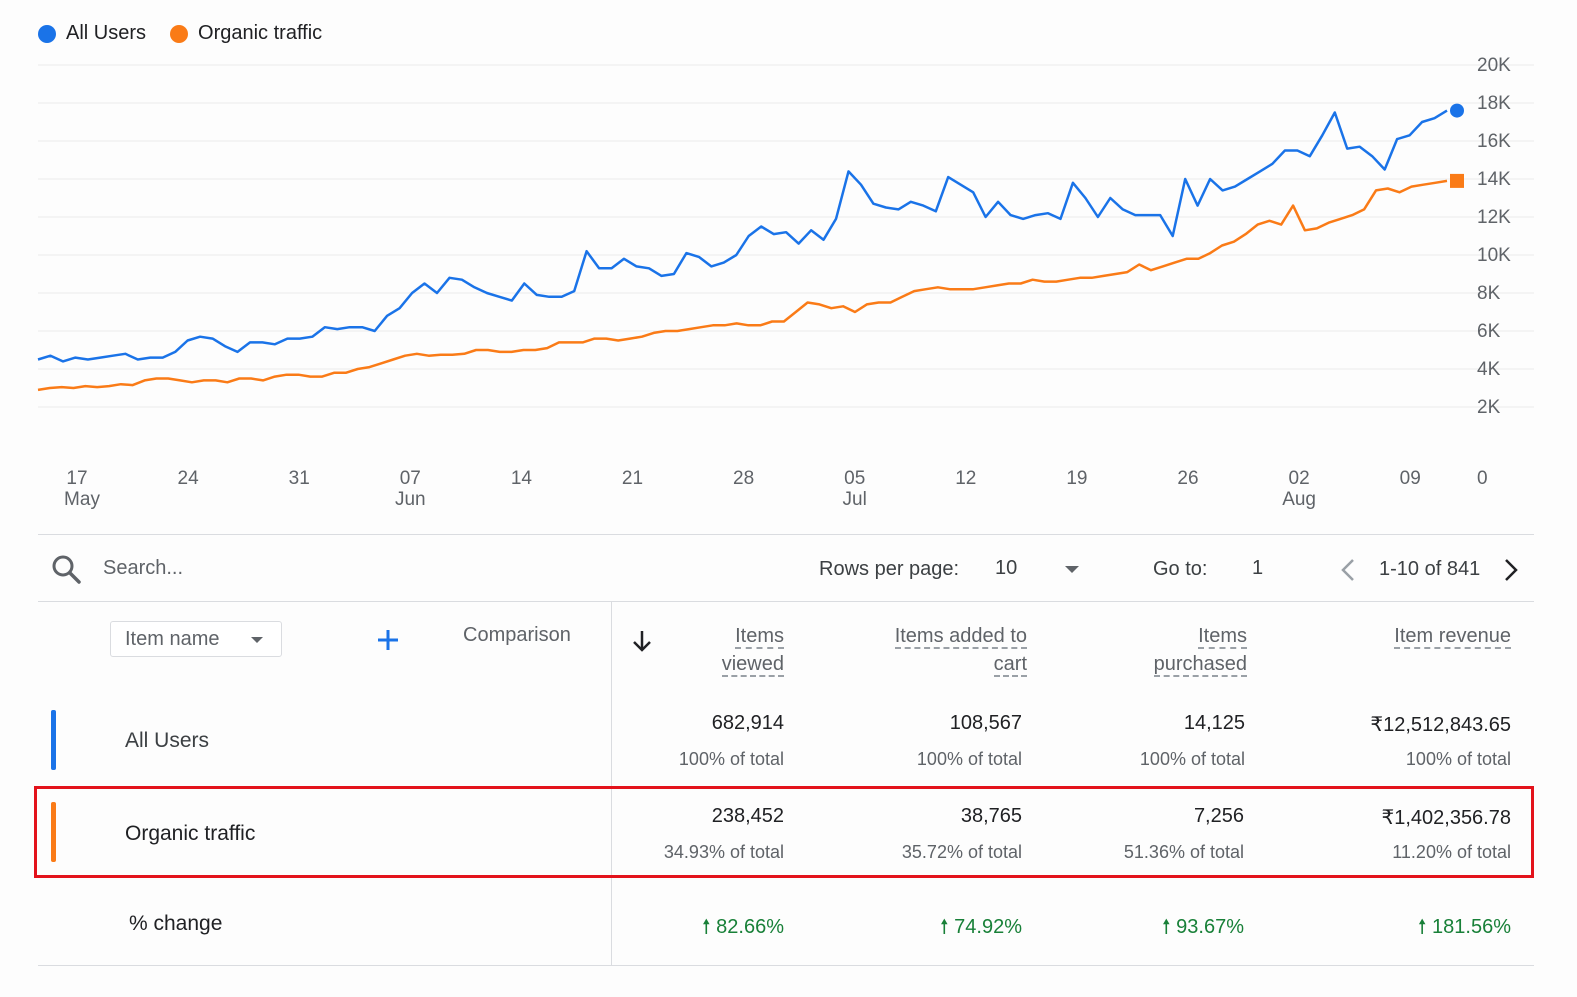 This screenshot has width=1577, height=997. I want to click on chart-legend: All Users Organic traffic, so click(180, 33).